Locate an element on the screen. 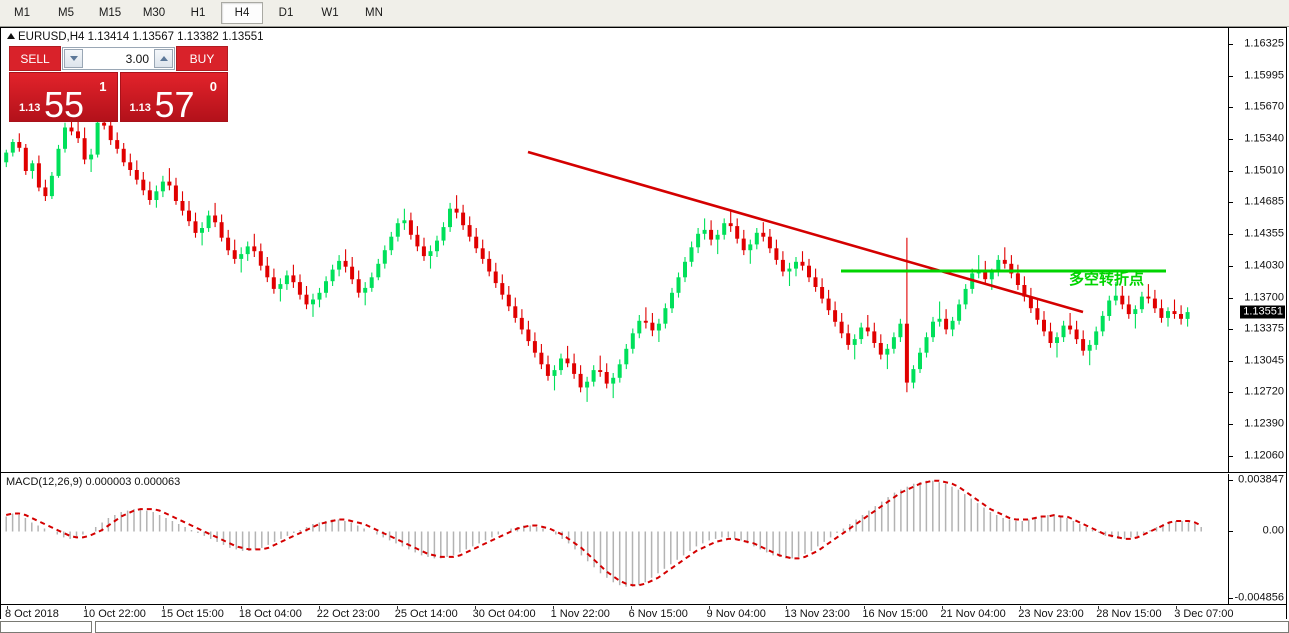 The height and width of the screenshot is (633, 1289). macd-axis-label: -0.004856 is located at coordinates (1259, 597).